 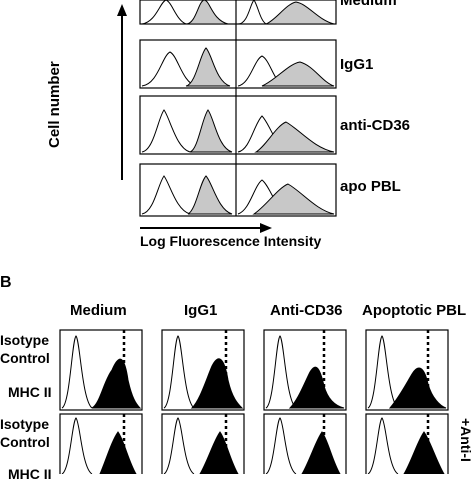 What do you see at coordinates (201, 310) in the screenshot?
I see `panel-b-header-igg1: IgG1` at bounding box center [201, 310].